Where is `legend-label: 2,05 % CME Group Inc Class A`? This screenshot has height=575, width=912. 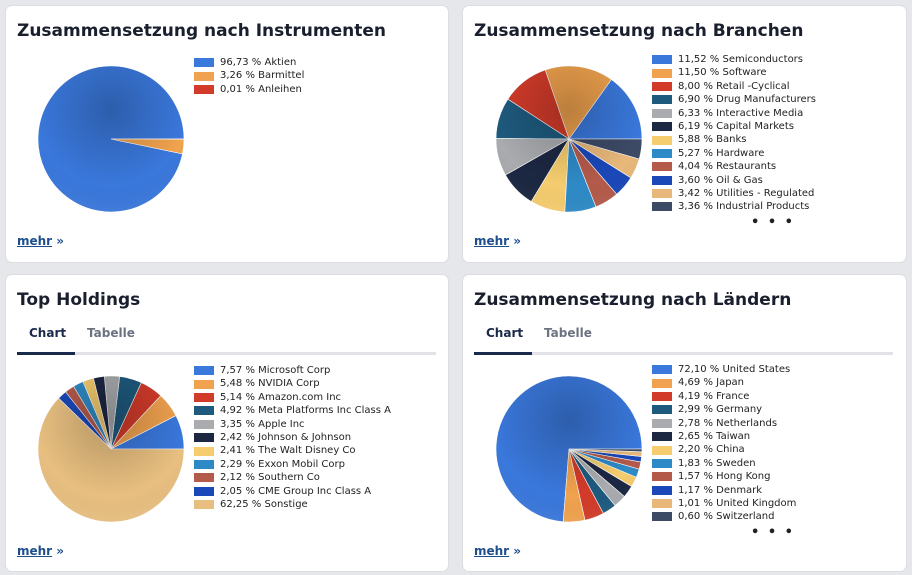 legend-label: 2,05 % CME Group Inc Class A is located at coordinates (296, 491).